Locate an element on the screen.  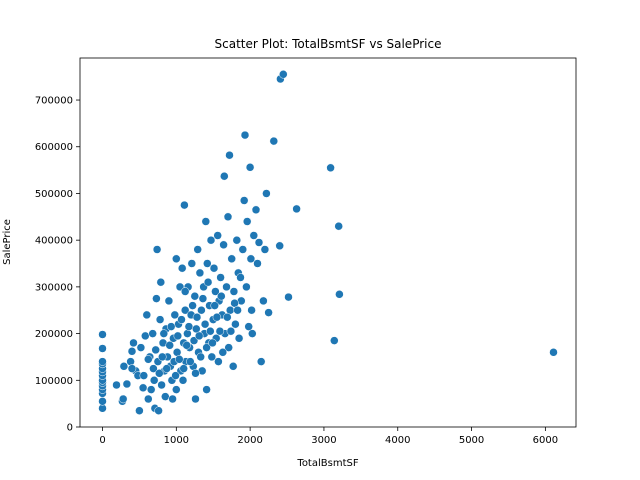
y-tick-label: 200000 is located at coordinates (54, 334).